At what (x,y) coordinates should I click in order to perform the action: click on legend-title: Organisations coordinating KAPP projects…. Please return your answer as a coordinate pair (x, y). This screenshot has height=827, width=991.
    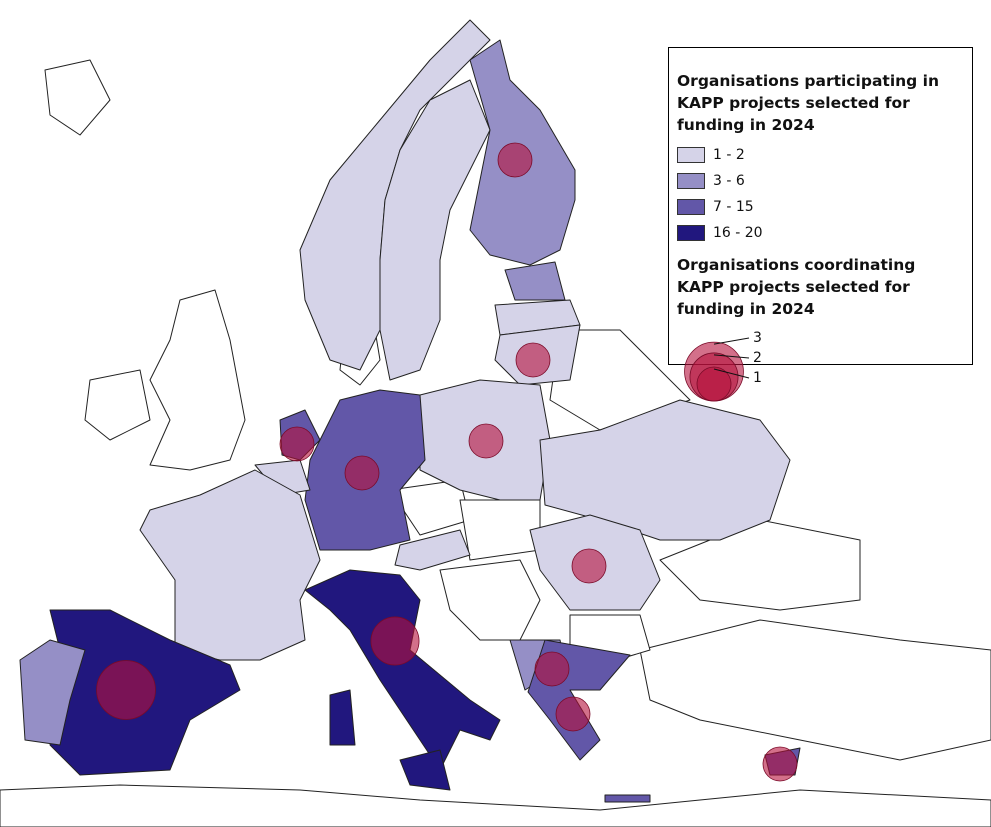
    Looking at the image, I should click on (796, 287).